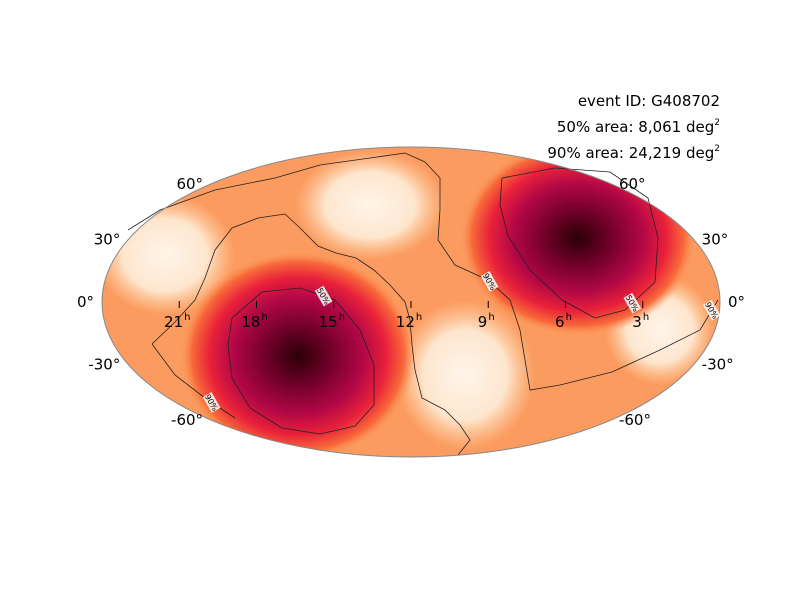  Describe the element at coordinates (718, 365) in the screenshot. I see `dec-label-right--30: -30°` at that location.